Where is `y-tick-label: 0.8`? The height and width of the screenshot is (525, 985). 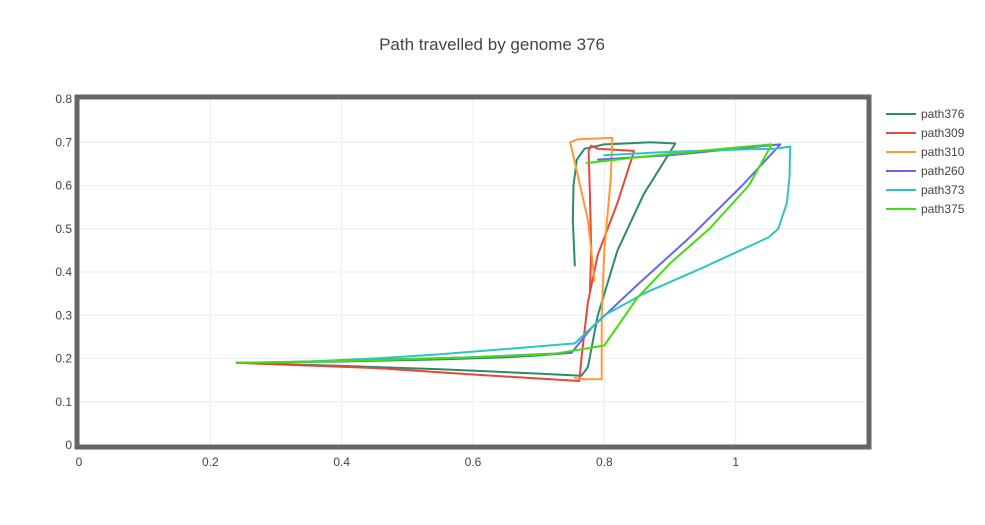 y-tick-label: 0.8 is located at coordinates (63, 99).